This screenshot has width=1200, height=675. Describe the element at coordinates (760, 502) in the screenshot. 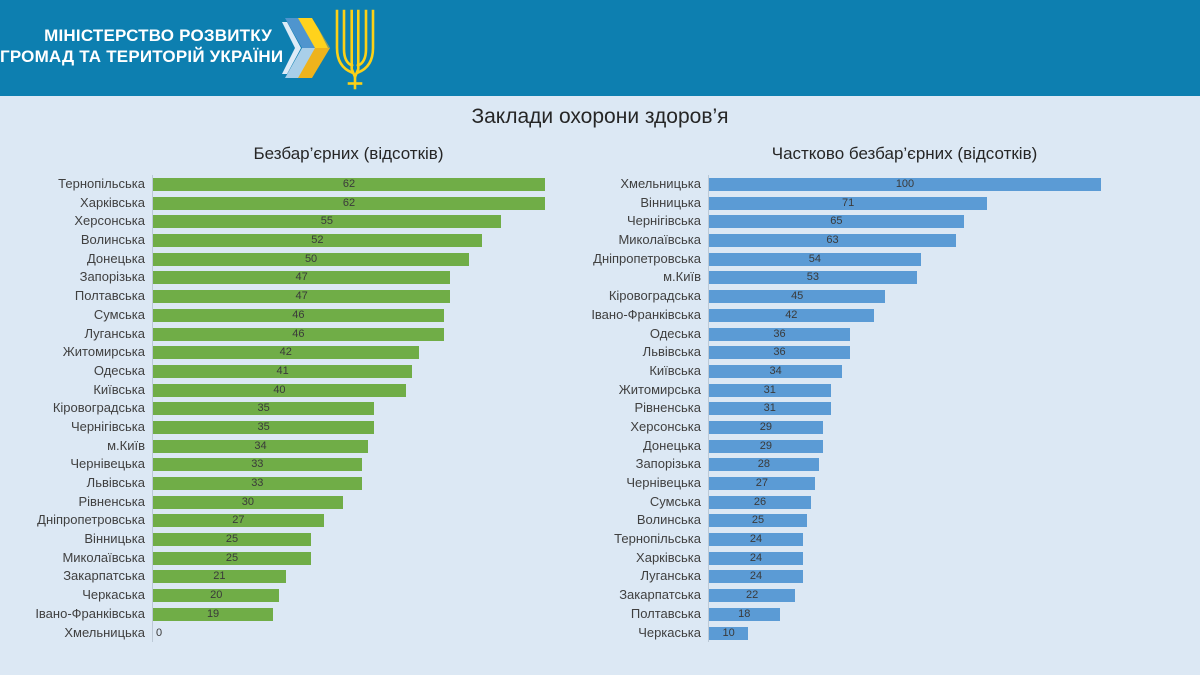

I see `bar: 26` at that location.